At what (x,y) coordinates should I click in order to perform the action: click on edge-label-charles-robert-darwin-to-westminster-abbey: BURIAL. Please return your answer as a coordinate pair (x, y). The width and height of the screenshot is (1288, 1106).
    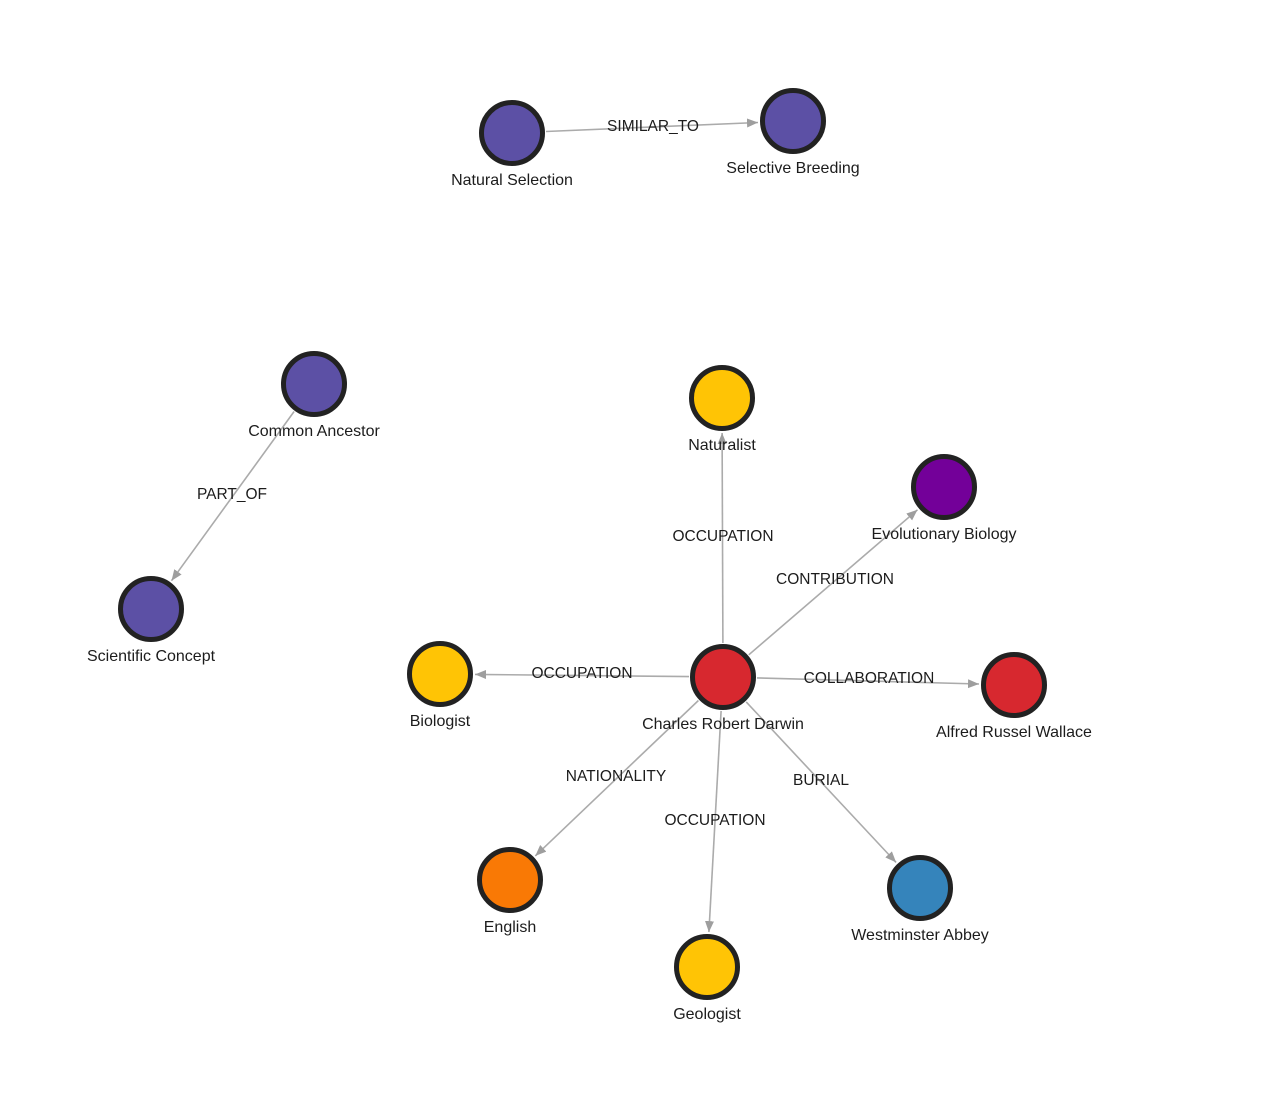
    Looking at the image, I should click on (821, 780).